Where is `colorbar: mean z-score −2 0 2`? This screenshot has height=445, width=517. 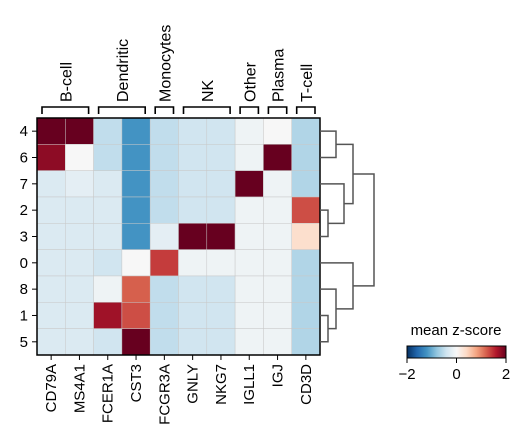 colorbar: mean z-score −2 0 2 is located at coordinates (454, 352).